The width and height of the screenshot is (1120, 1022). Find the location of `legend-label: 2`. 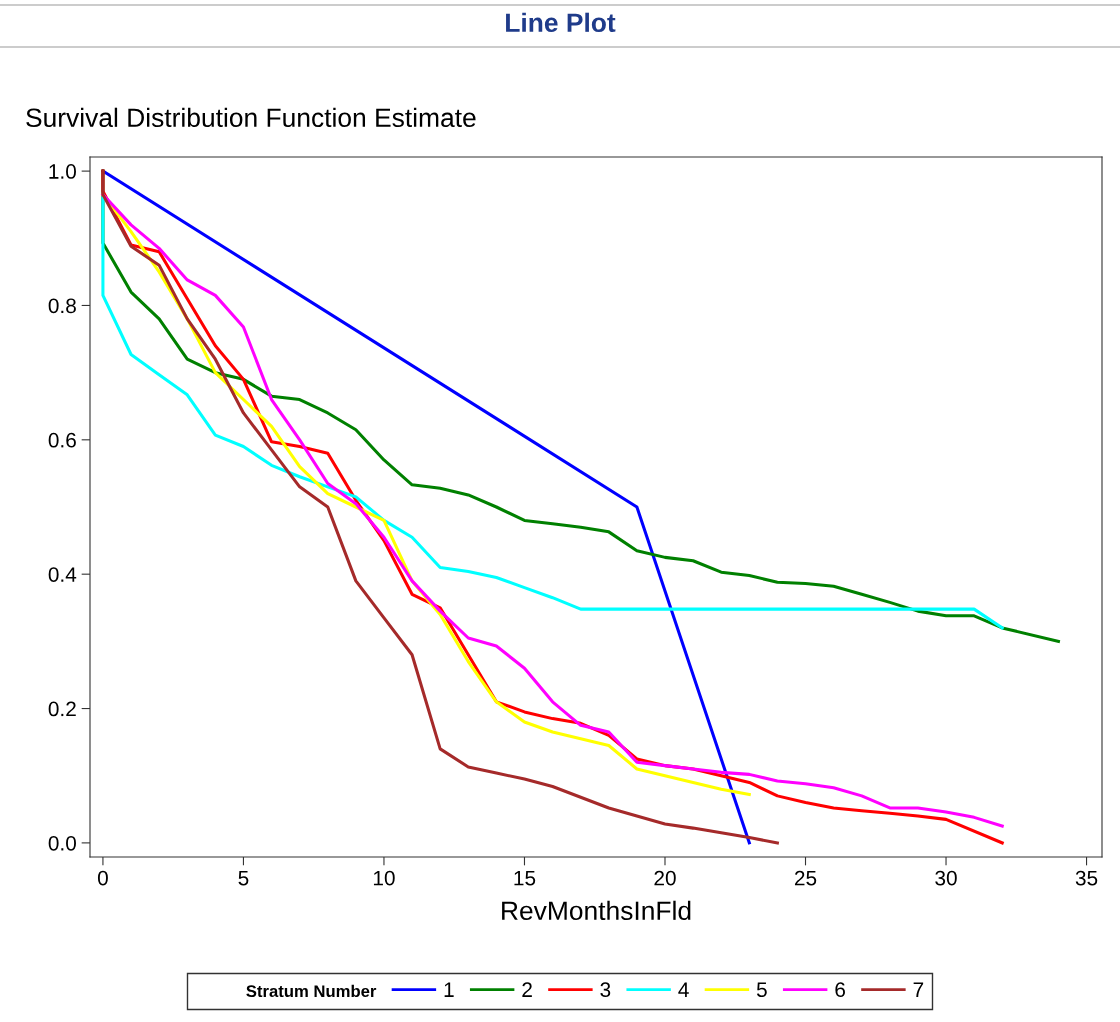

legend-label: 2 is located at coordinates (527, 989).